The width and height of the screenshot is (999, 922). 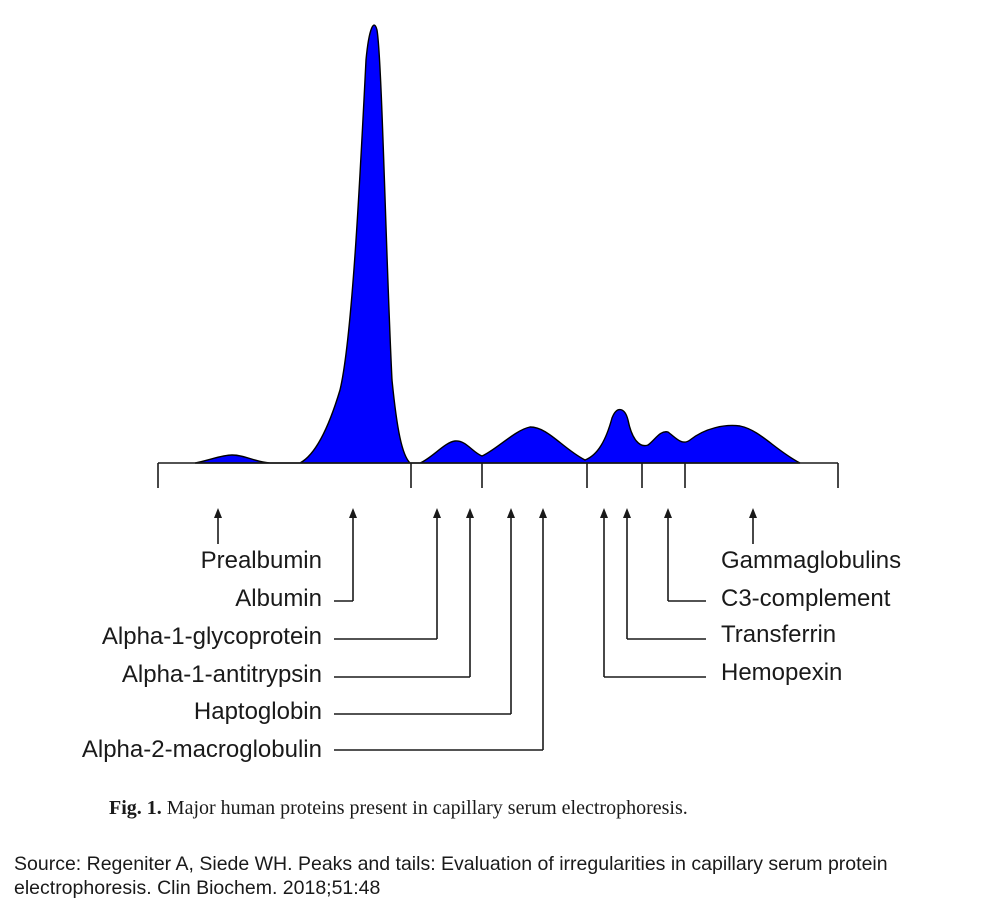 What do you see at coordinates (135, 808) in the screenshot?
I see `caption-prefix: Fig. 1.` at bounding box center [135, 808].